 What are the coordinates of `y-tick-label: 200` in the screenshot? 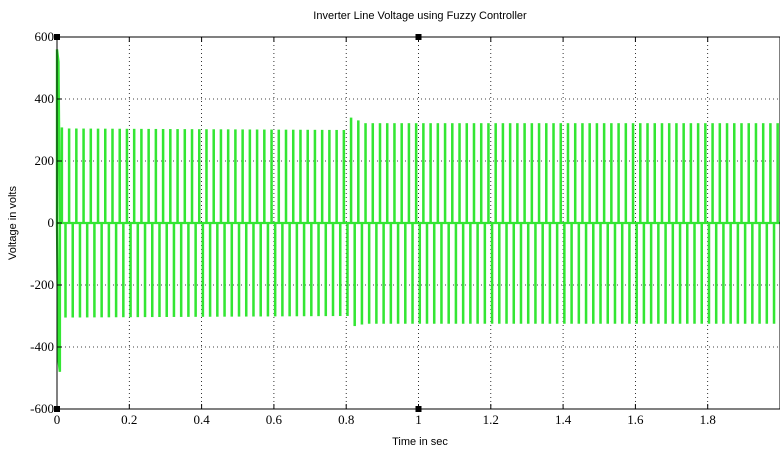 It's located at (45, 160).